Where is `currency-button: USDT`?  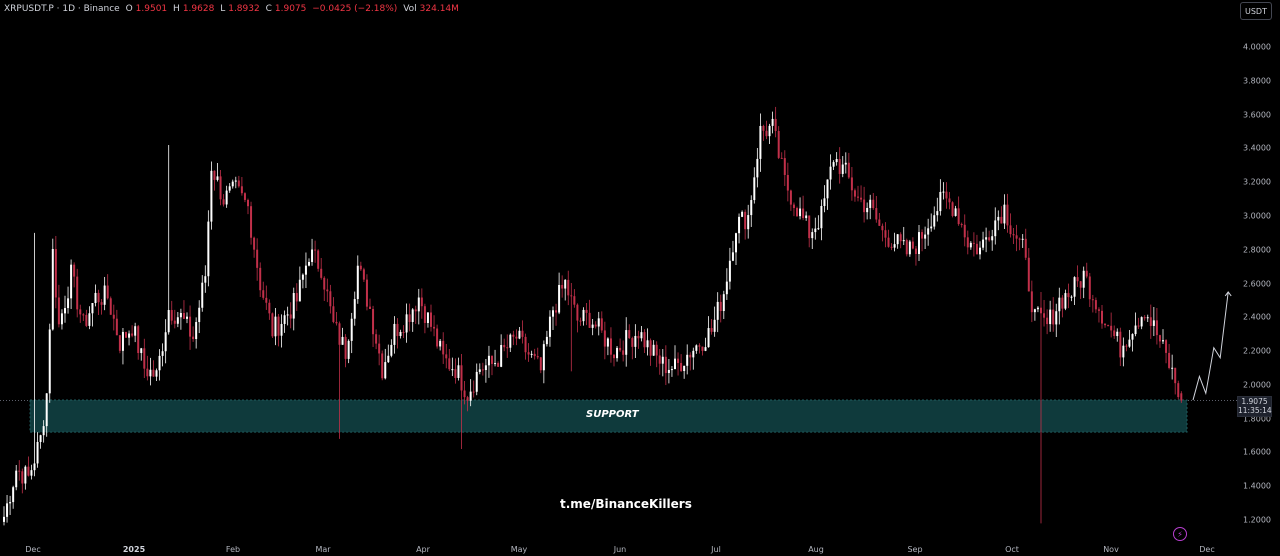 currency-button: USDT is located at coordinates (1256, 11).